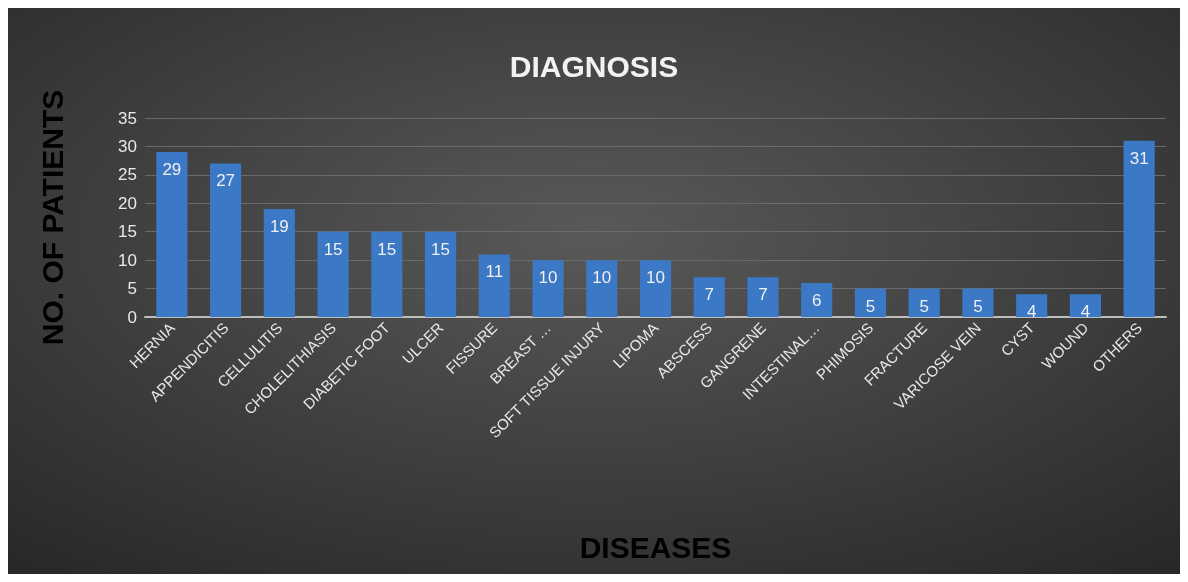 The width and height of the screenshot is (1188, 582). I want to click on data-label: 31, so click(1139, 158).